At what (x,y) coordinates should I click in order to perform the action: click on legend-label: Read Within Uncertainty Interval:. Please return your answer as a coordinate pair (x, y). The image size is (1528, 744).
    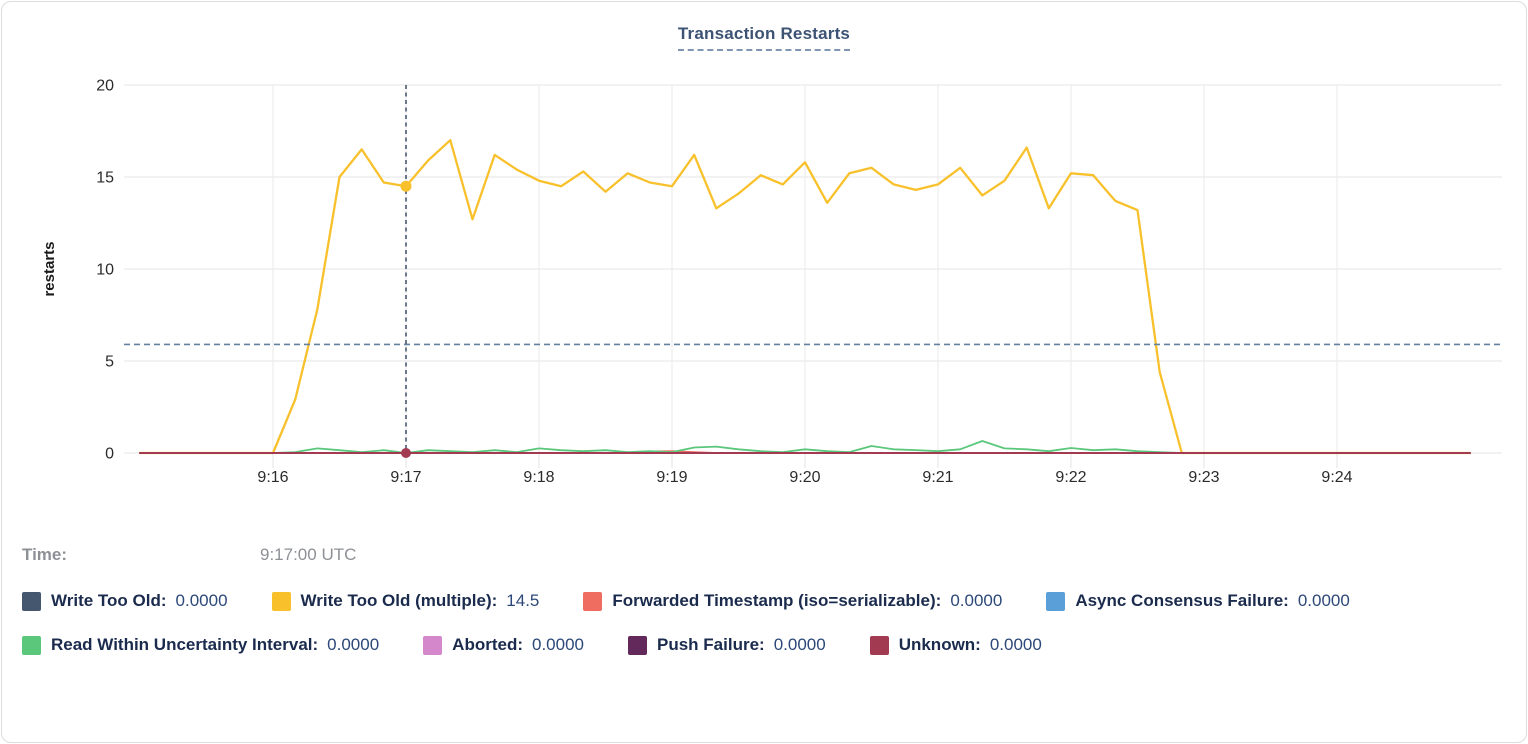
    Looking at the image, I should click on (185, 644).